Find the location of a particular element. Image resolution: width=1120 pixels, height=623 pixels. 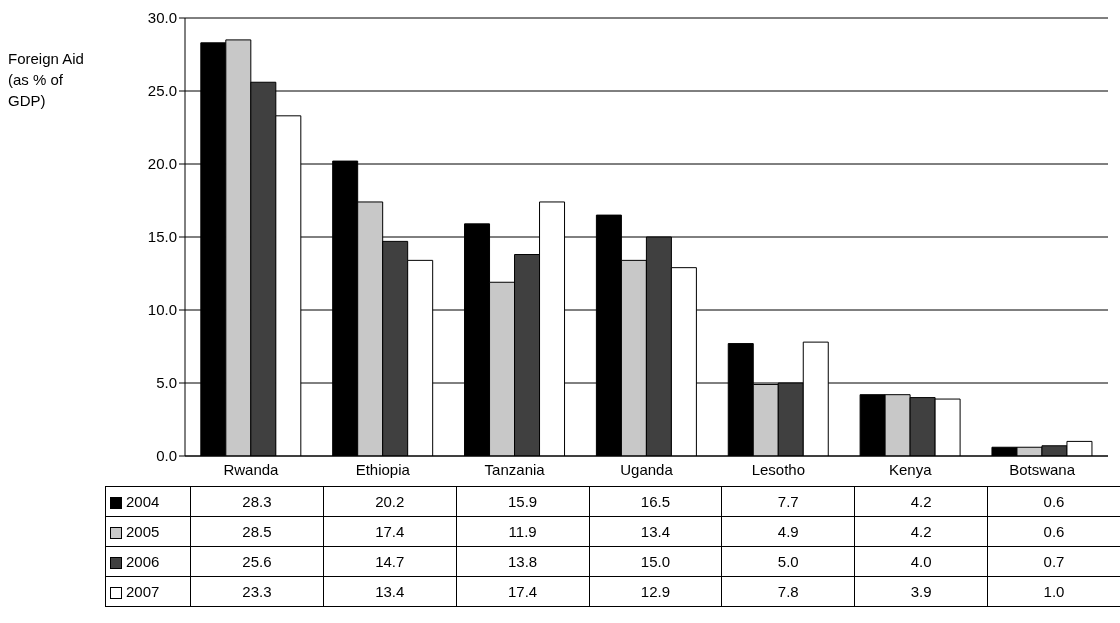

data-label: 28.5 is located at coordinates (257, 531).